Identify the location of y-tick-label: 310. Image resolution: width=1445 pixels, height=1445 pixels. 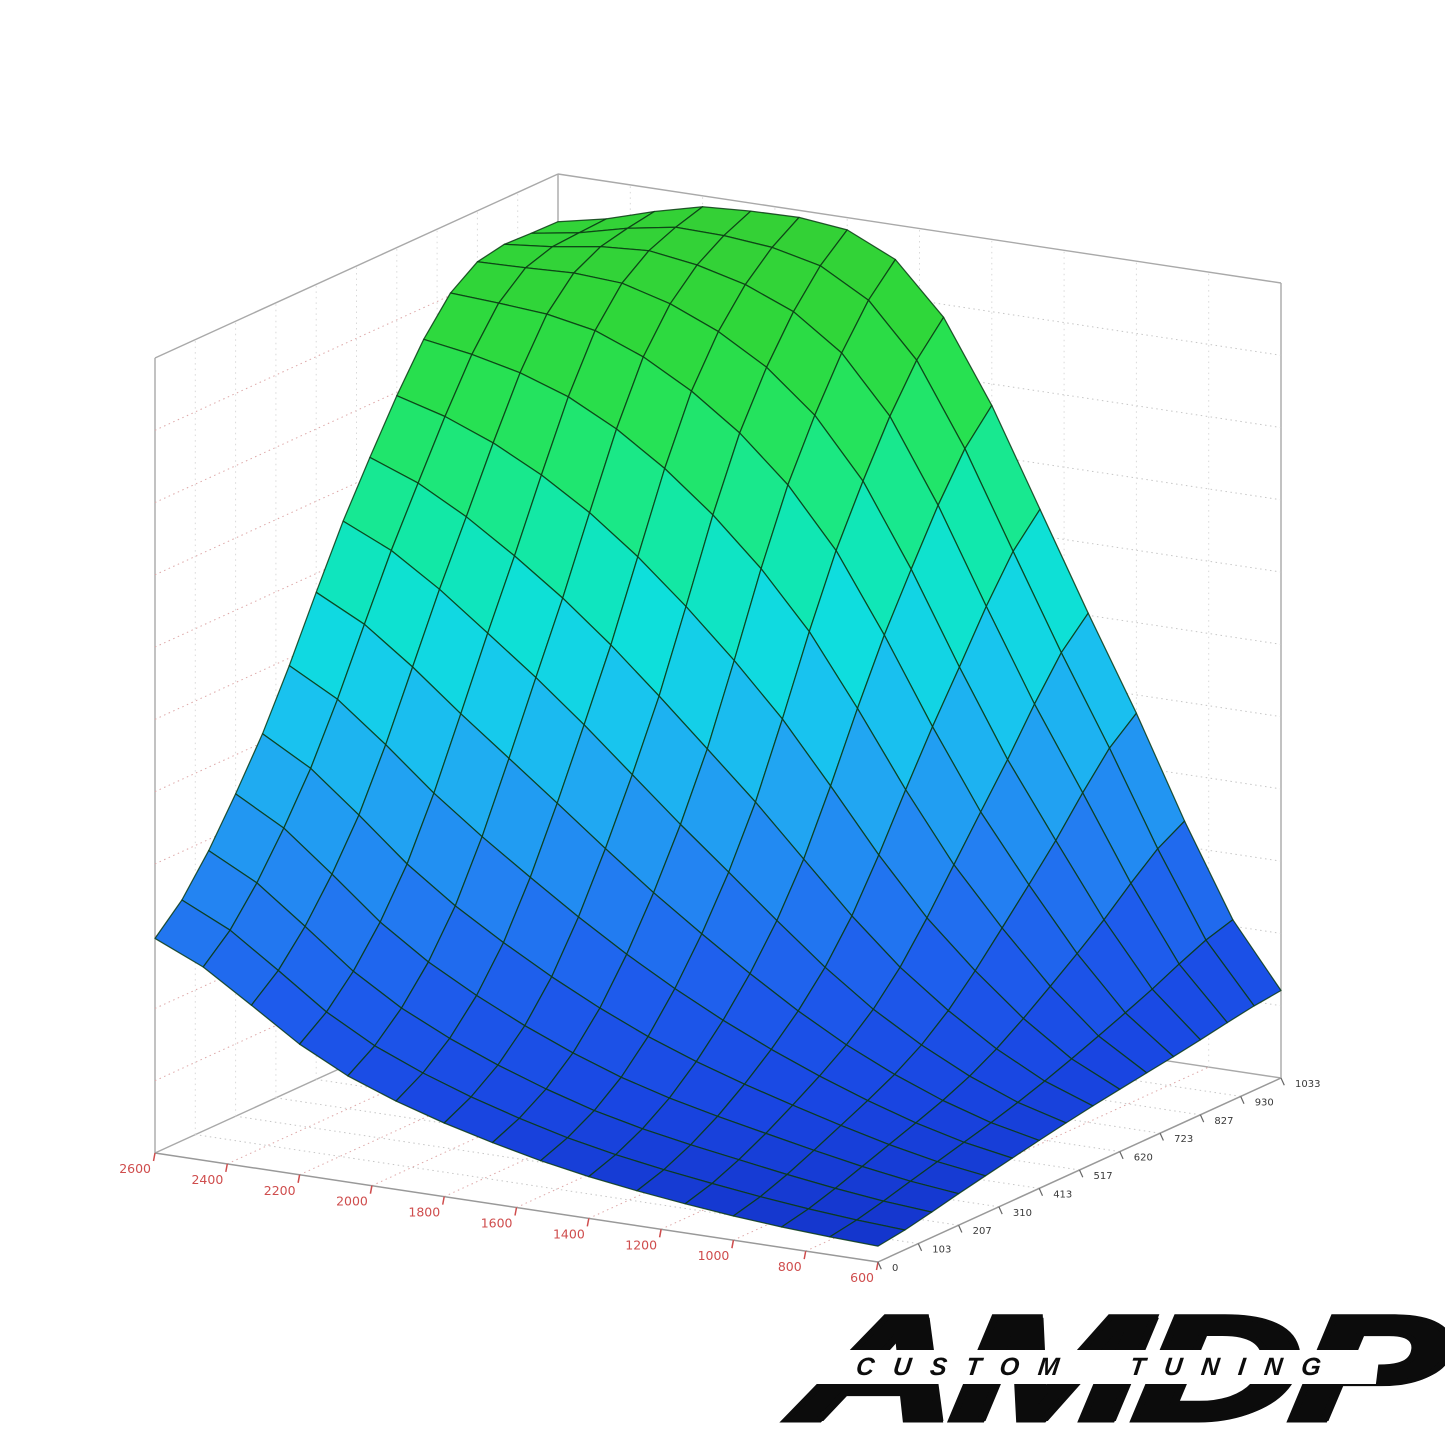
(1022, 1213).